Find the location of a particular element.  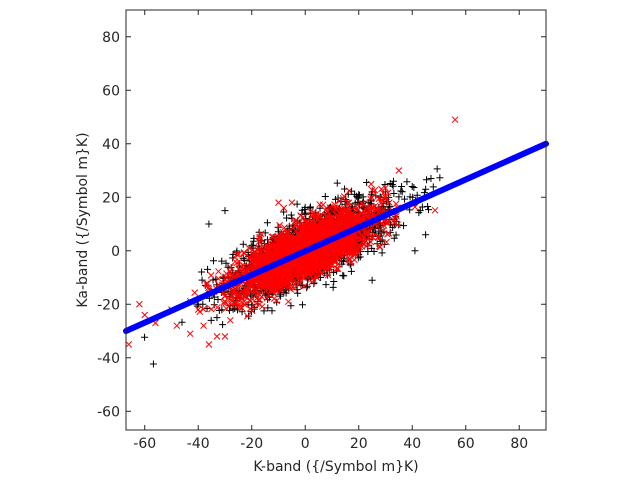

x-tick-label: 80 is located at coordinates (519, 444).